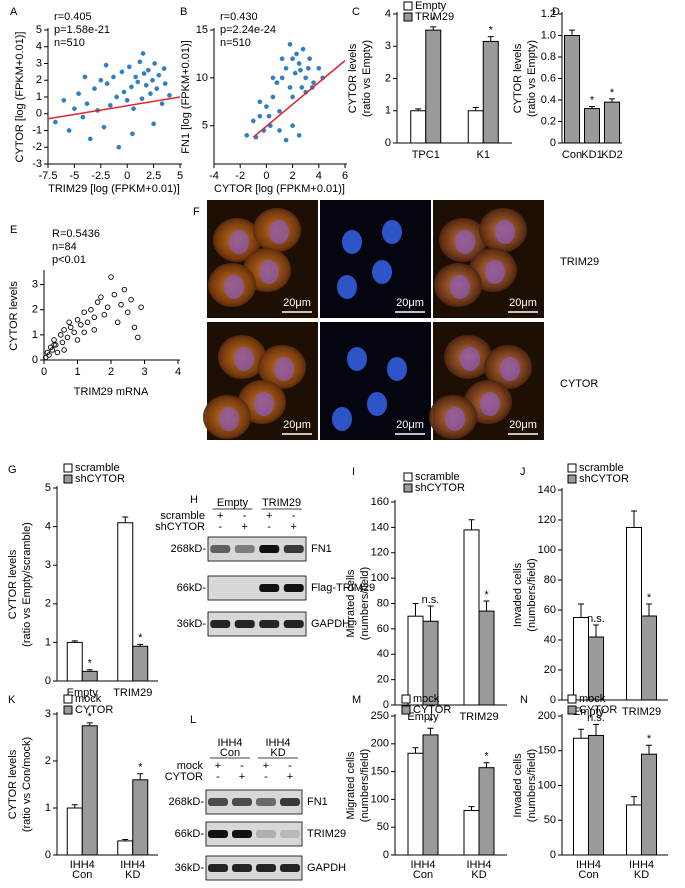  What do you see at coordinates (194, 500) in the screenshot?
I see `panel-letter: H` at bounding box center [194, 500].